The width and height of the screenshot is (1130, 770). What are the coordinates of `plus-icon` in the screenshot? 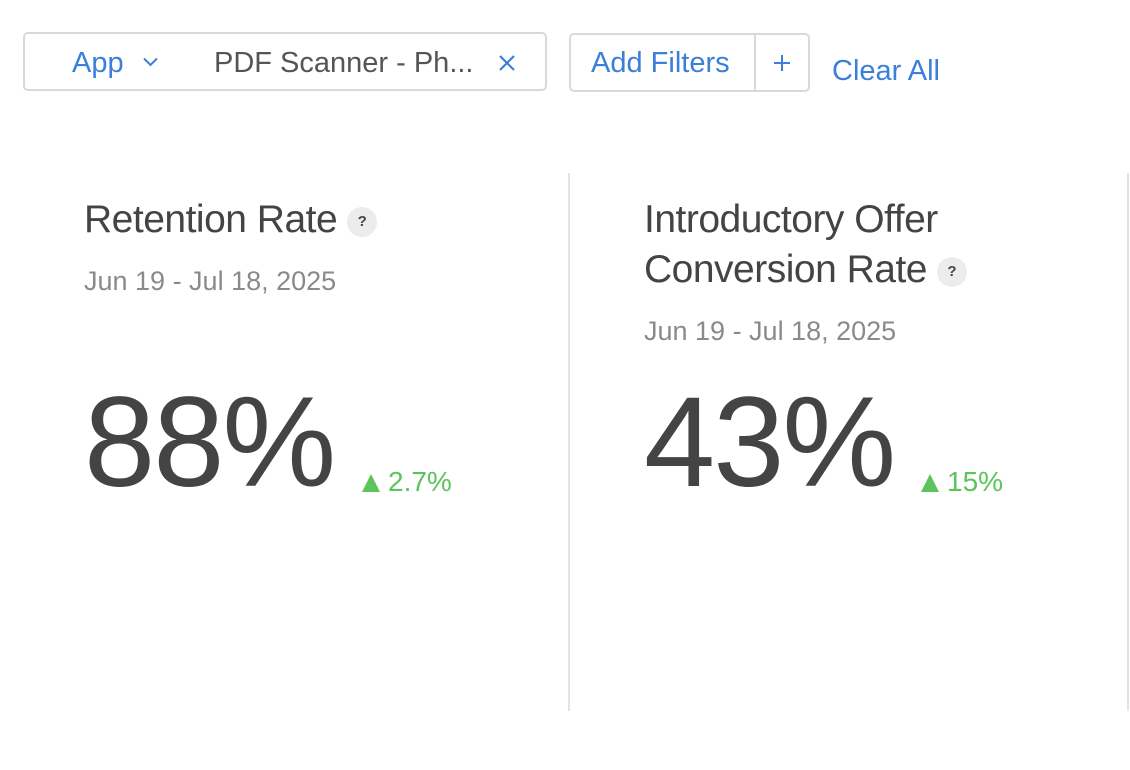 It's located at (782, 63).